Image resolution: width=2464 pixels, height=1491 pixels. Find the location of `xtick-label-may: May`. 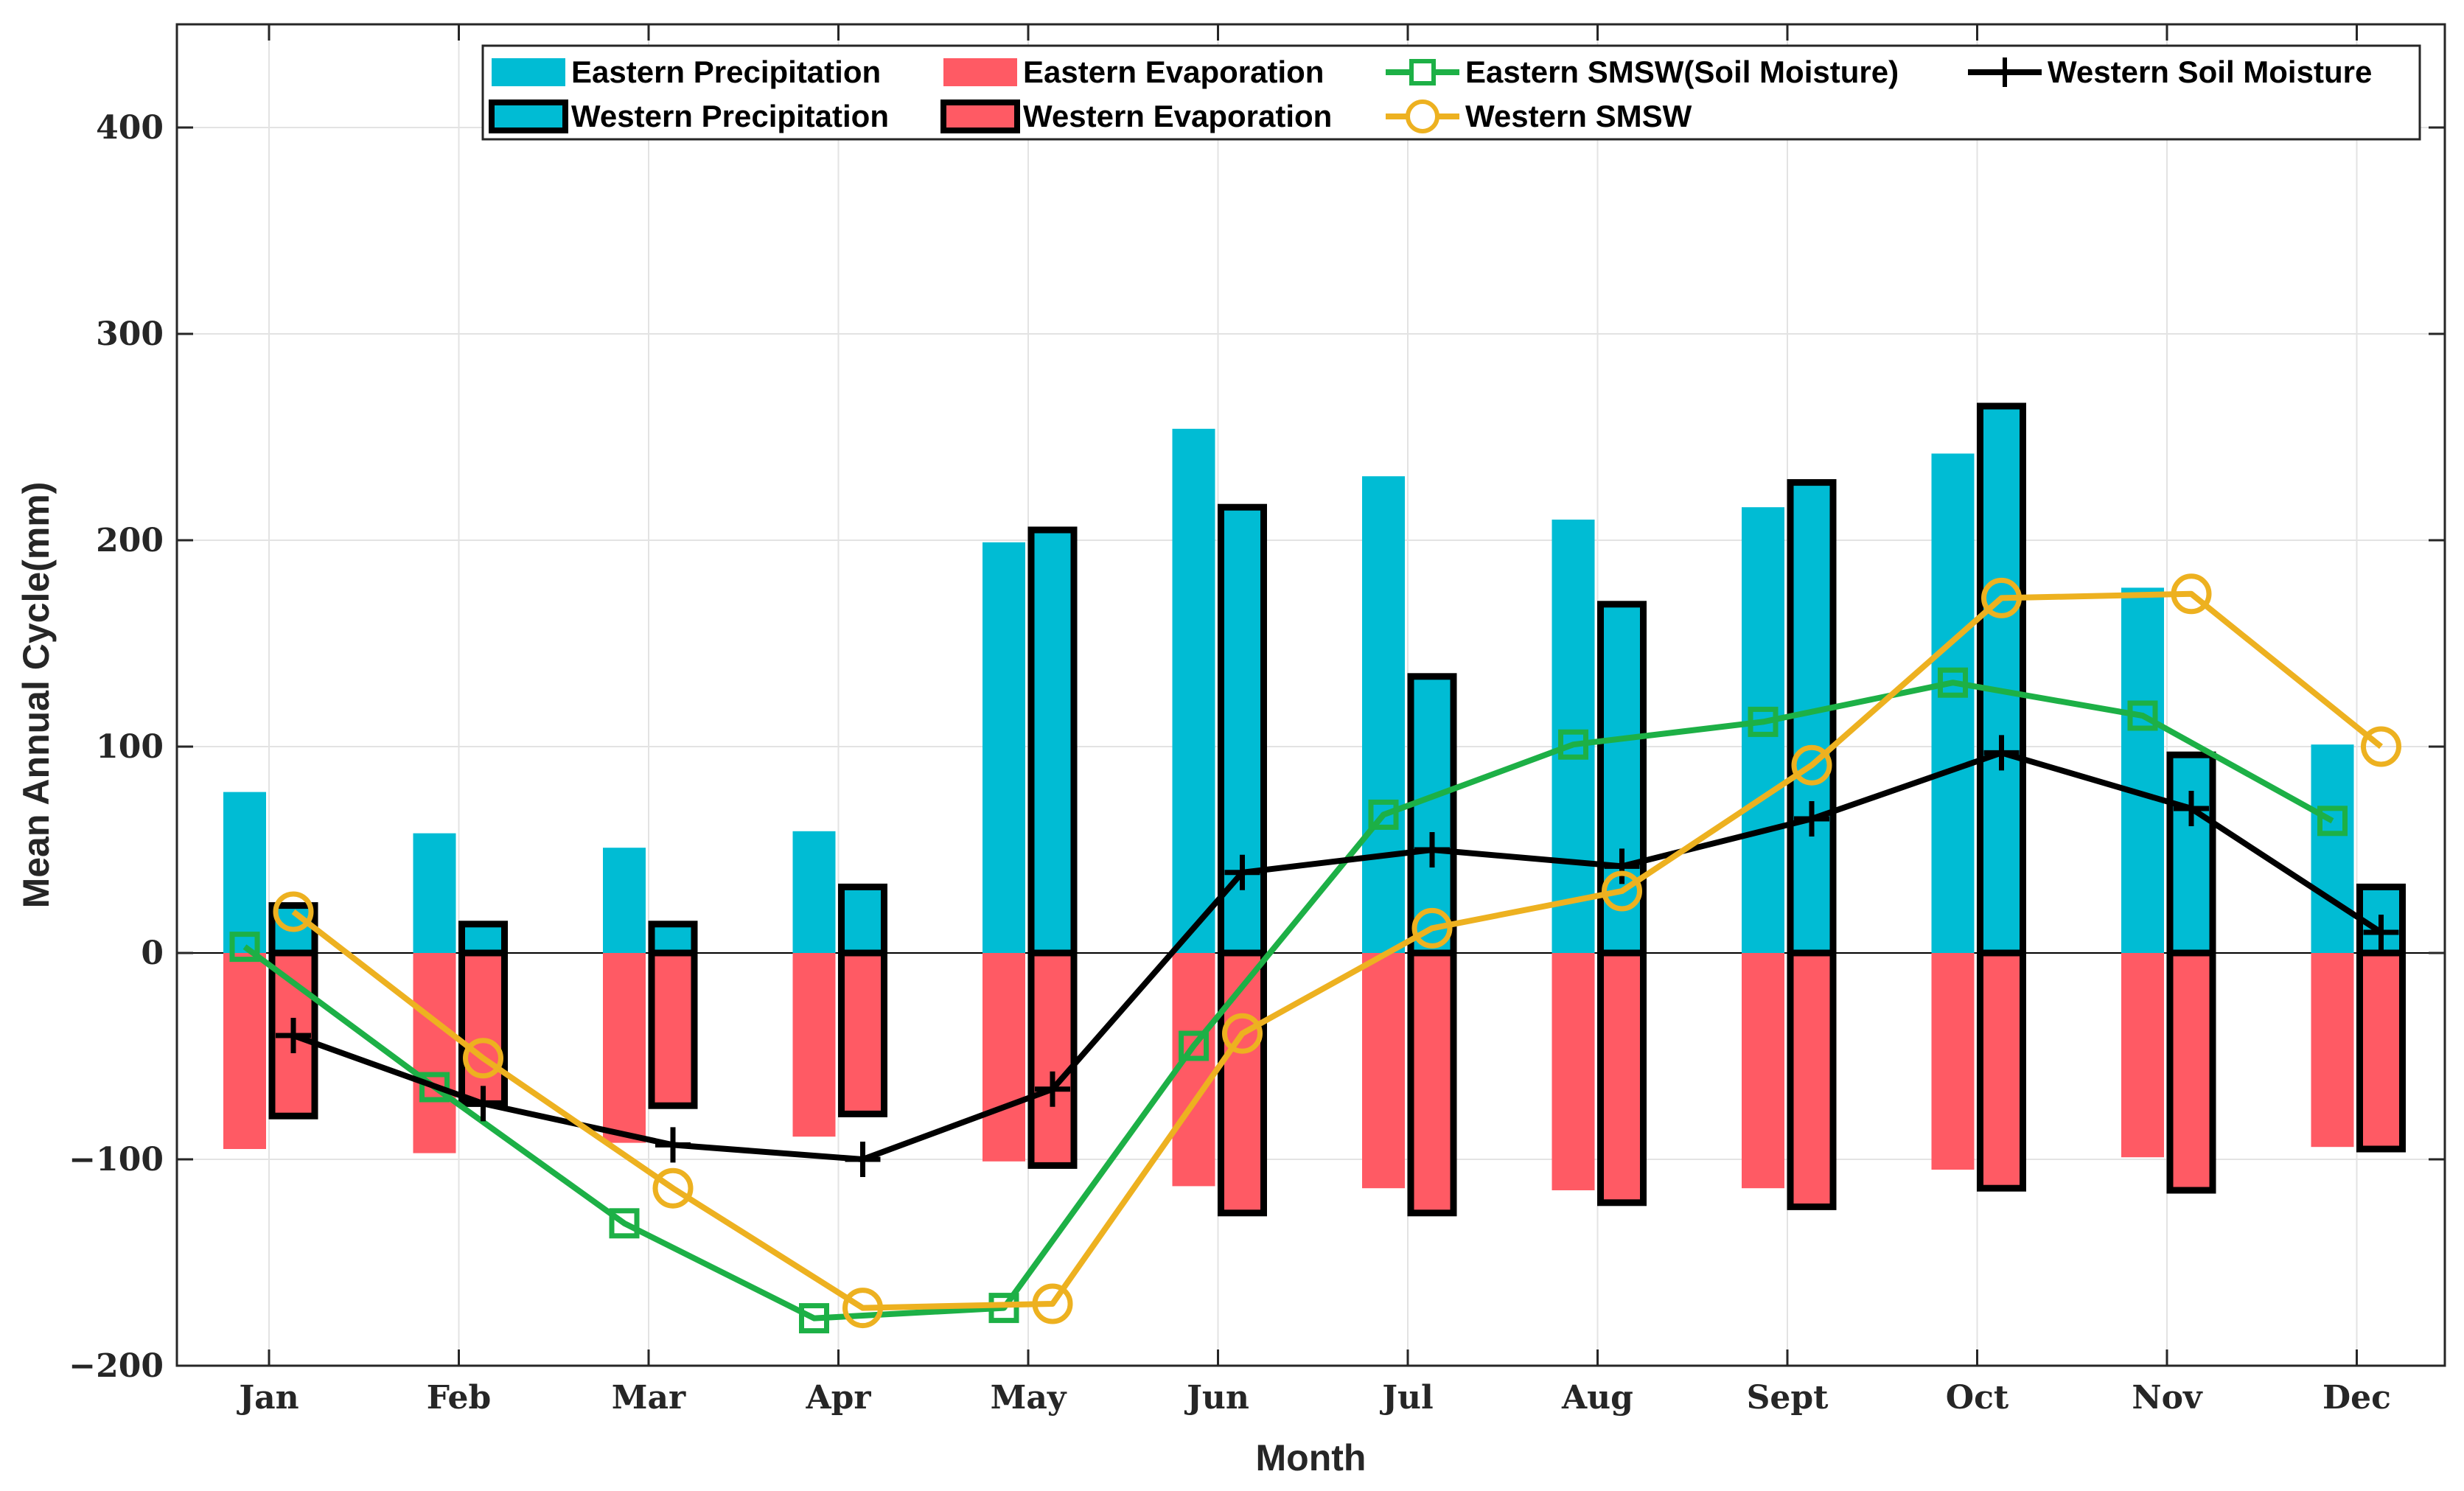

xtick-label-may: May is located at coordinates (1029, 1398).